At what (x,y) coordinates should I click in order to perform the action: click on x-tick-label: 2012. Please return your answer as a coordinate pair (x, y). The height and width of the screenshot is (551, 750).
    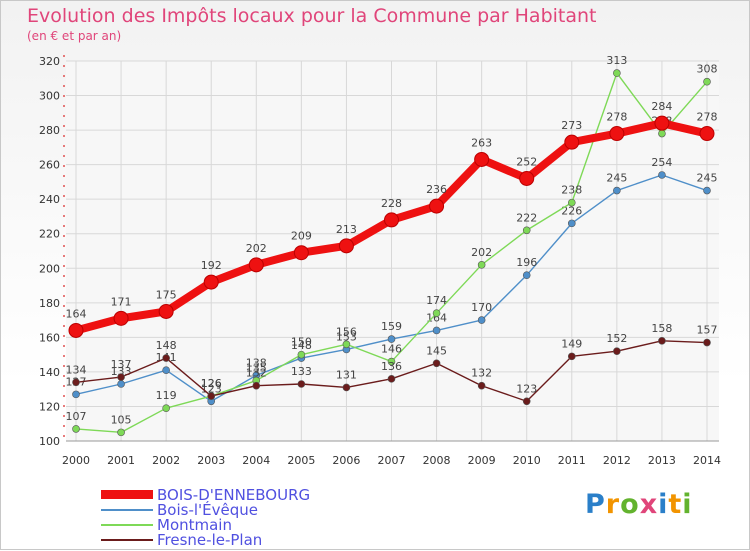
    Looking at the image, I should click on (617, 460).